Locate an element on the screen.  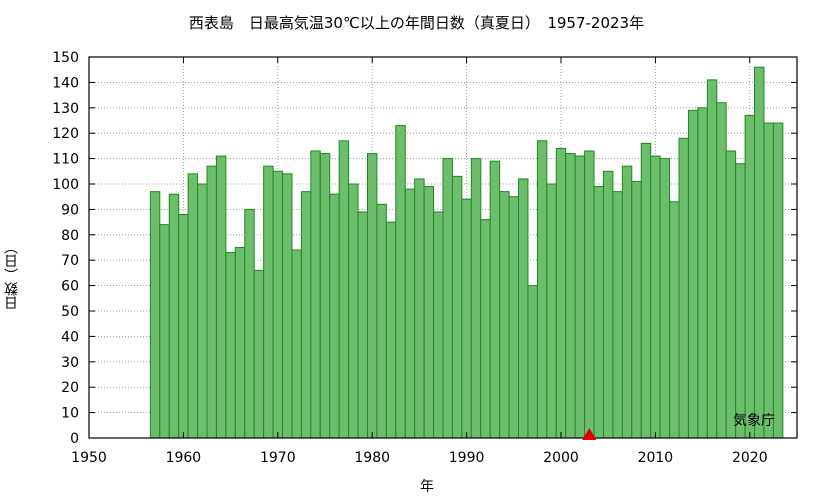
y-tick-label: 40 is located at coordinates (70, 337).